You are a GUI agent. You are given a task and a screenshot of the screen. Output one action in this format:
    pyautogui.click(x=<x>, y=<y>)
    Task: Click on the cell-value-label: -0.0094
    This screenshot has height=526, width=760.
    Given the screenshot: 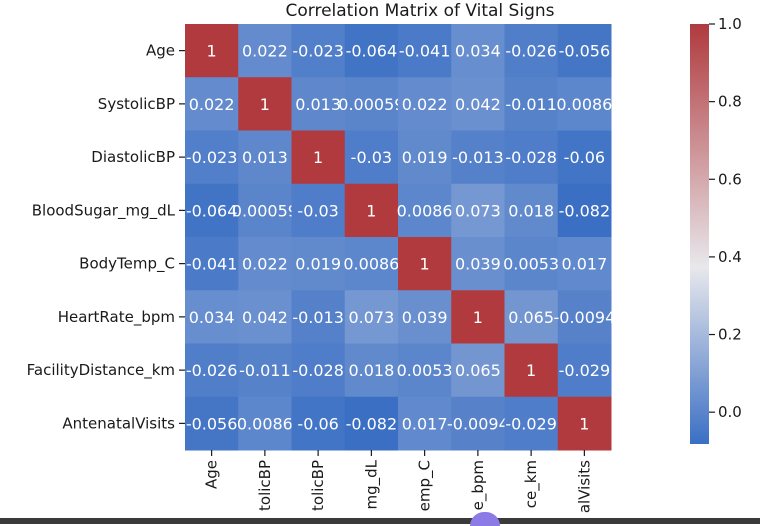 What is the action you would take?
    pyautogui.click(x=584, y=317)
    